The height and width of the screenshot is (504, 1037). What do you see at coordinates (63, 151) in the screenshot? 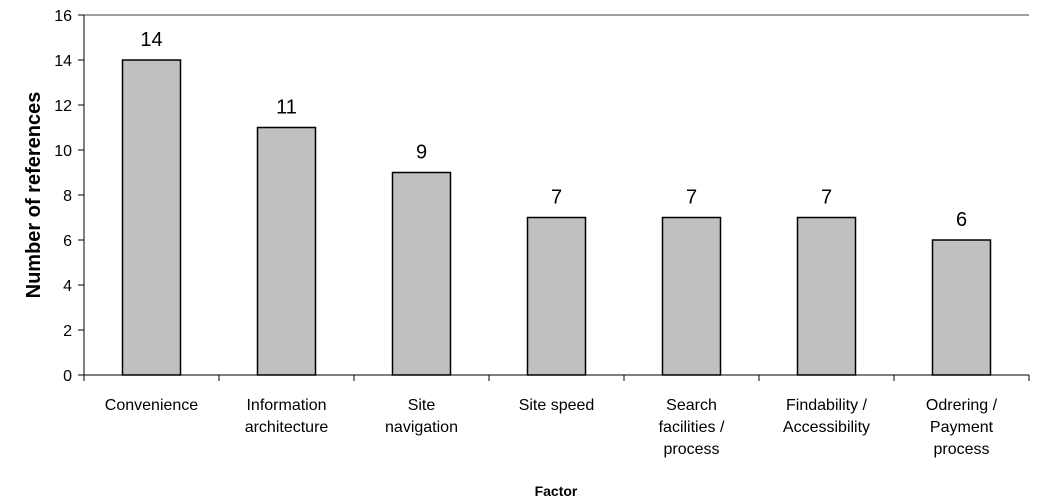
I see `y-tick-label: 10` at bounding box center [63, 151].